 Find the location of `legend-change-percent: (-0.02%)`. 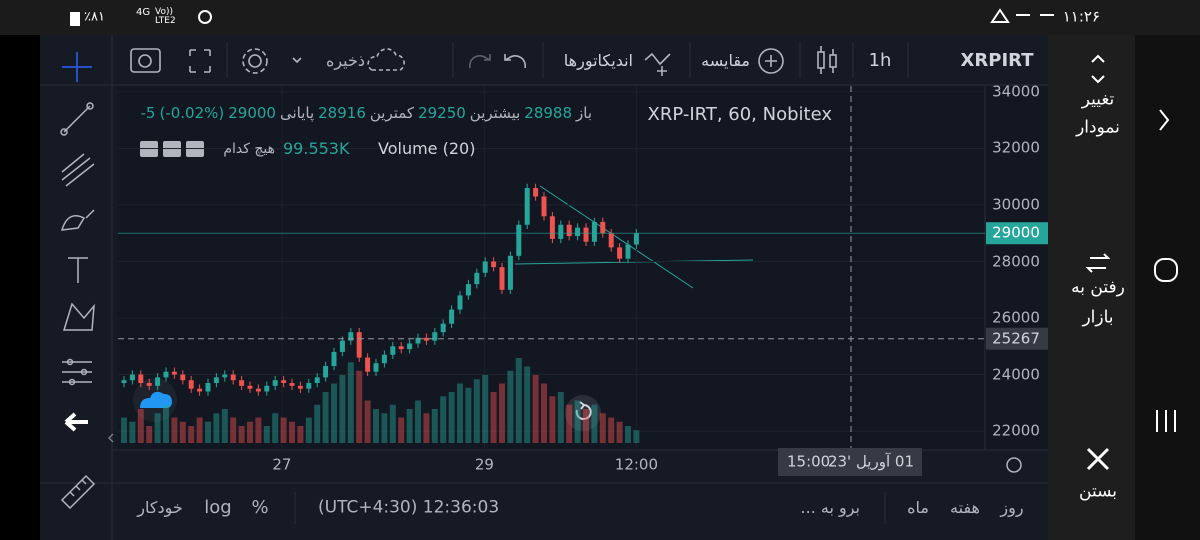

legend-change-percent: (-0.02%) is located at coordinates (192, 113).